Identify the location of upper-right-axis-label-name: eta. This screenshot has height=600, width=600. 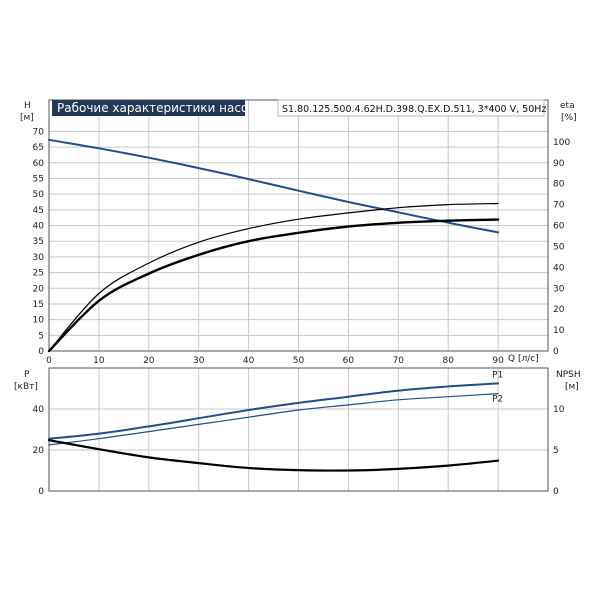
(567, 106).